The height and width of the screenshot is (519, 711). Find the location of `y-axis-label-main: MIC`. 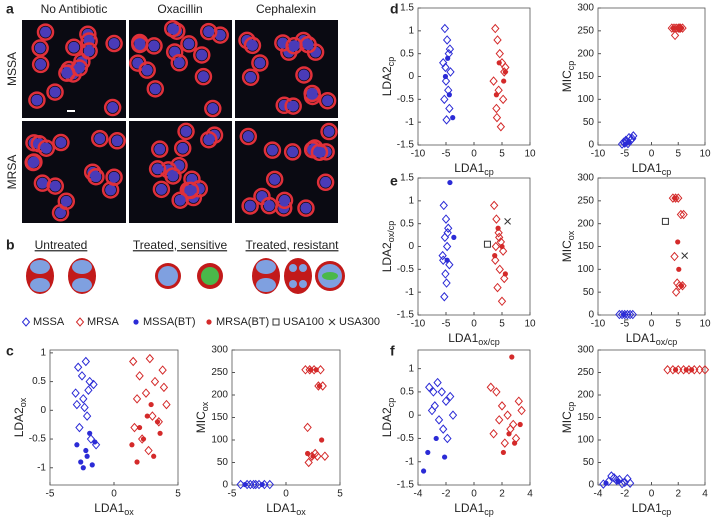

y-axis-label-main: MIC is located at coordinates (567, 422).